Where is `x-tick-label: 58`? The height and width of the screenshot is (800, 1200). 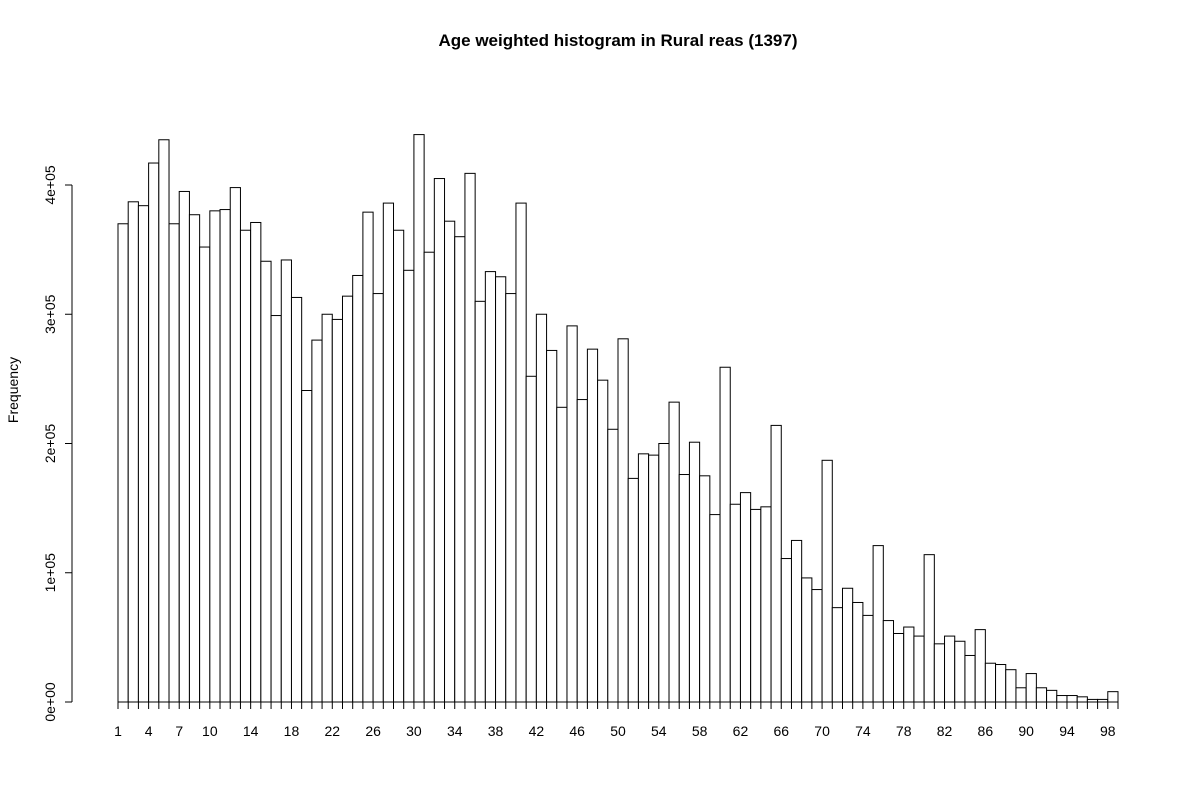
x-tick-label: 58 is located at coordinates (700, 731).